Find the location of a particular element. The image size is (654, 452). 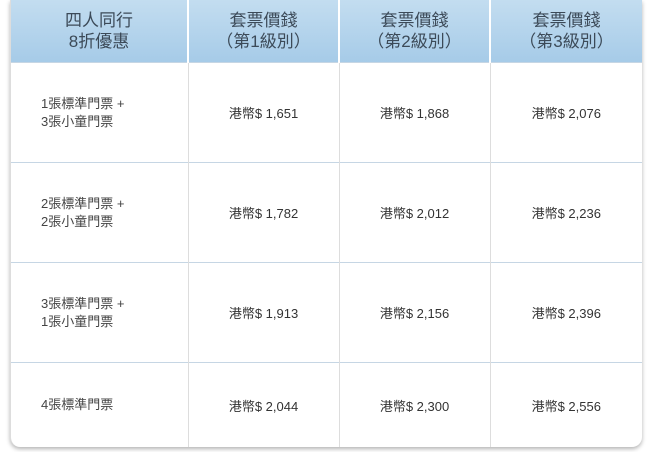

price-tier-1: 港幣$ 2,044 is located at coordinates (263, 404).